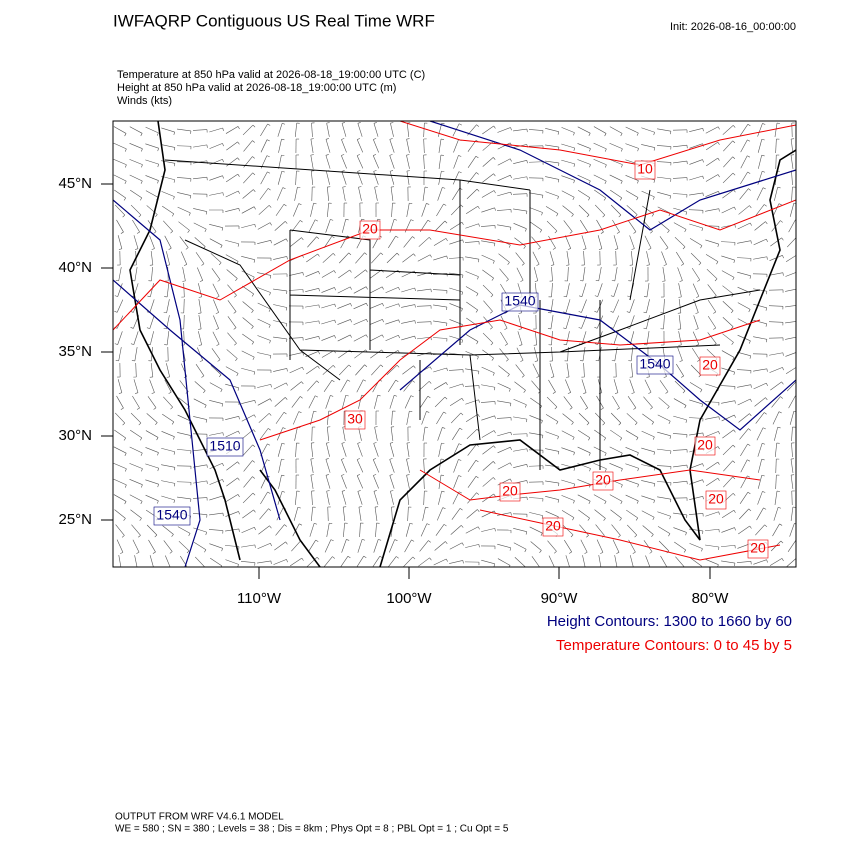 The width and height of the screenshot is (850, 850). What do you see at coordinates (370, 229) in the screenshot?
I see `temperature-label: 20` at bounding box center [370, 229].